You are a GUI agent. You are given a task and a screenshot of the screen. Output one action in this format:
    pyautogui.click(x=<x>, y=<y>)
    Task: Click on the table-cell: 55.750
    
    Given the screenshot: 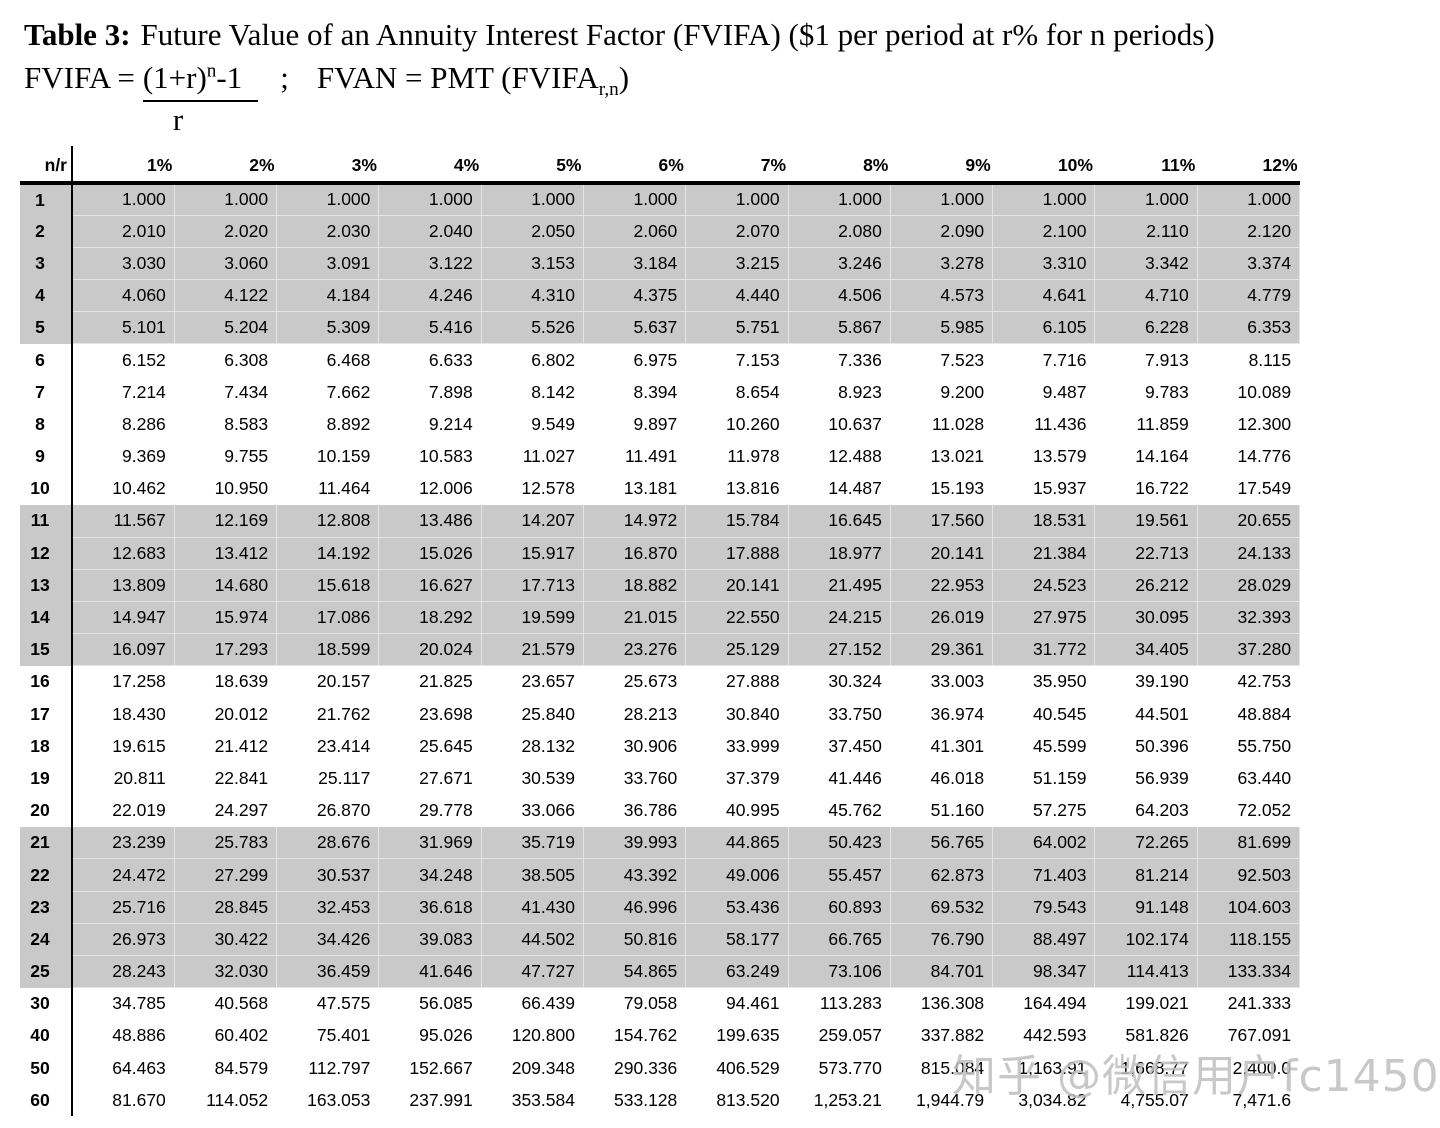 What is the action you would take?
    pyautogui.click(x=1249, y=746)
    